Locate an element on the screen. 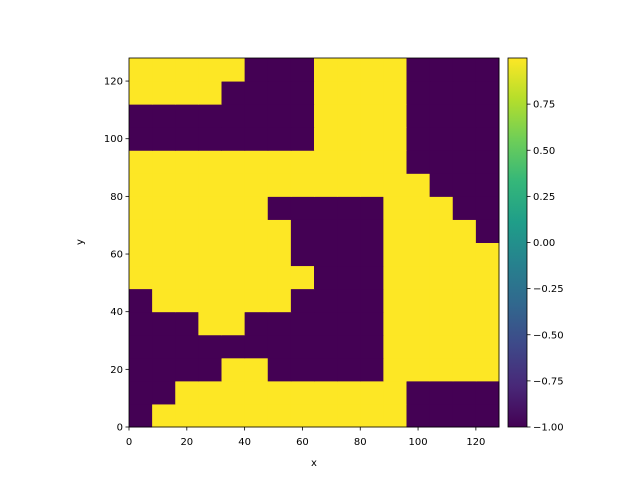 This screenshot has width=640, height=480. colorbar-tick-label: 0.50 is located at coordinates (544, 151).